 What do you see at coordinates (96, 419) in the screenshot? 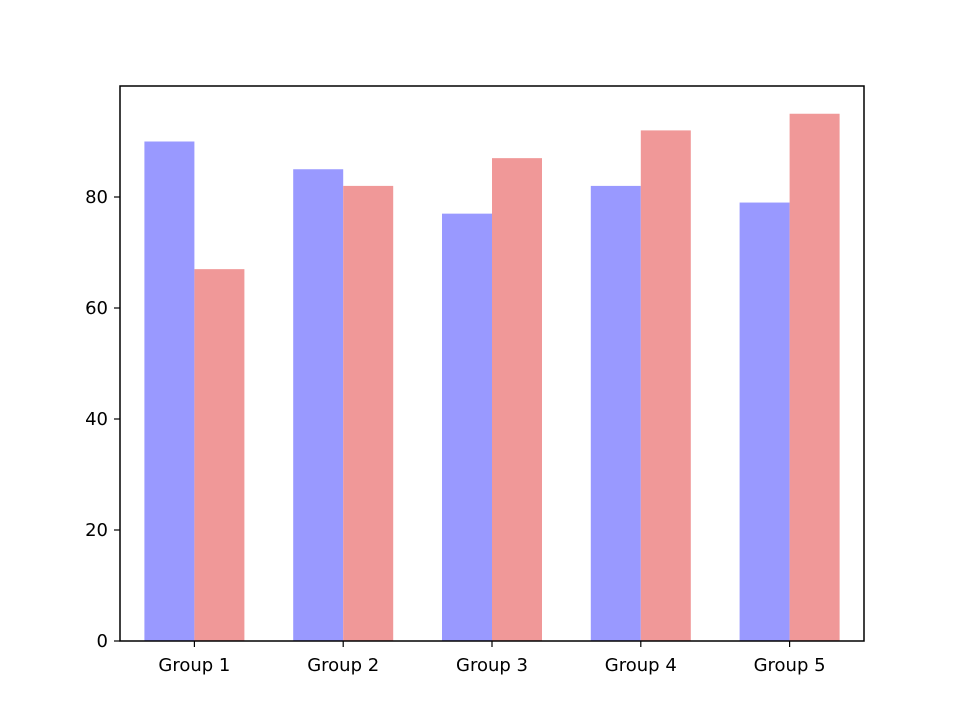
I see `y-tick-label: 40` at bounding box center [96, 419].